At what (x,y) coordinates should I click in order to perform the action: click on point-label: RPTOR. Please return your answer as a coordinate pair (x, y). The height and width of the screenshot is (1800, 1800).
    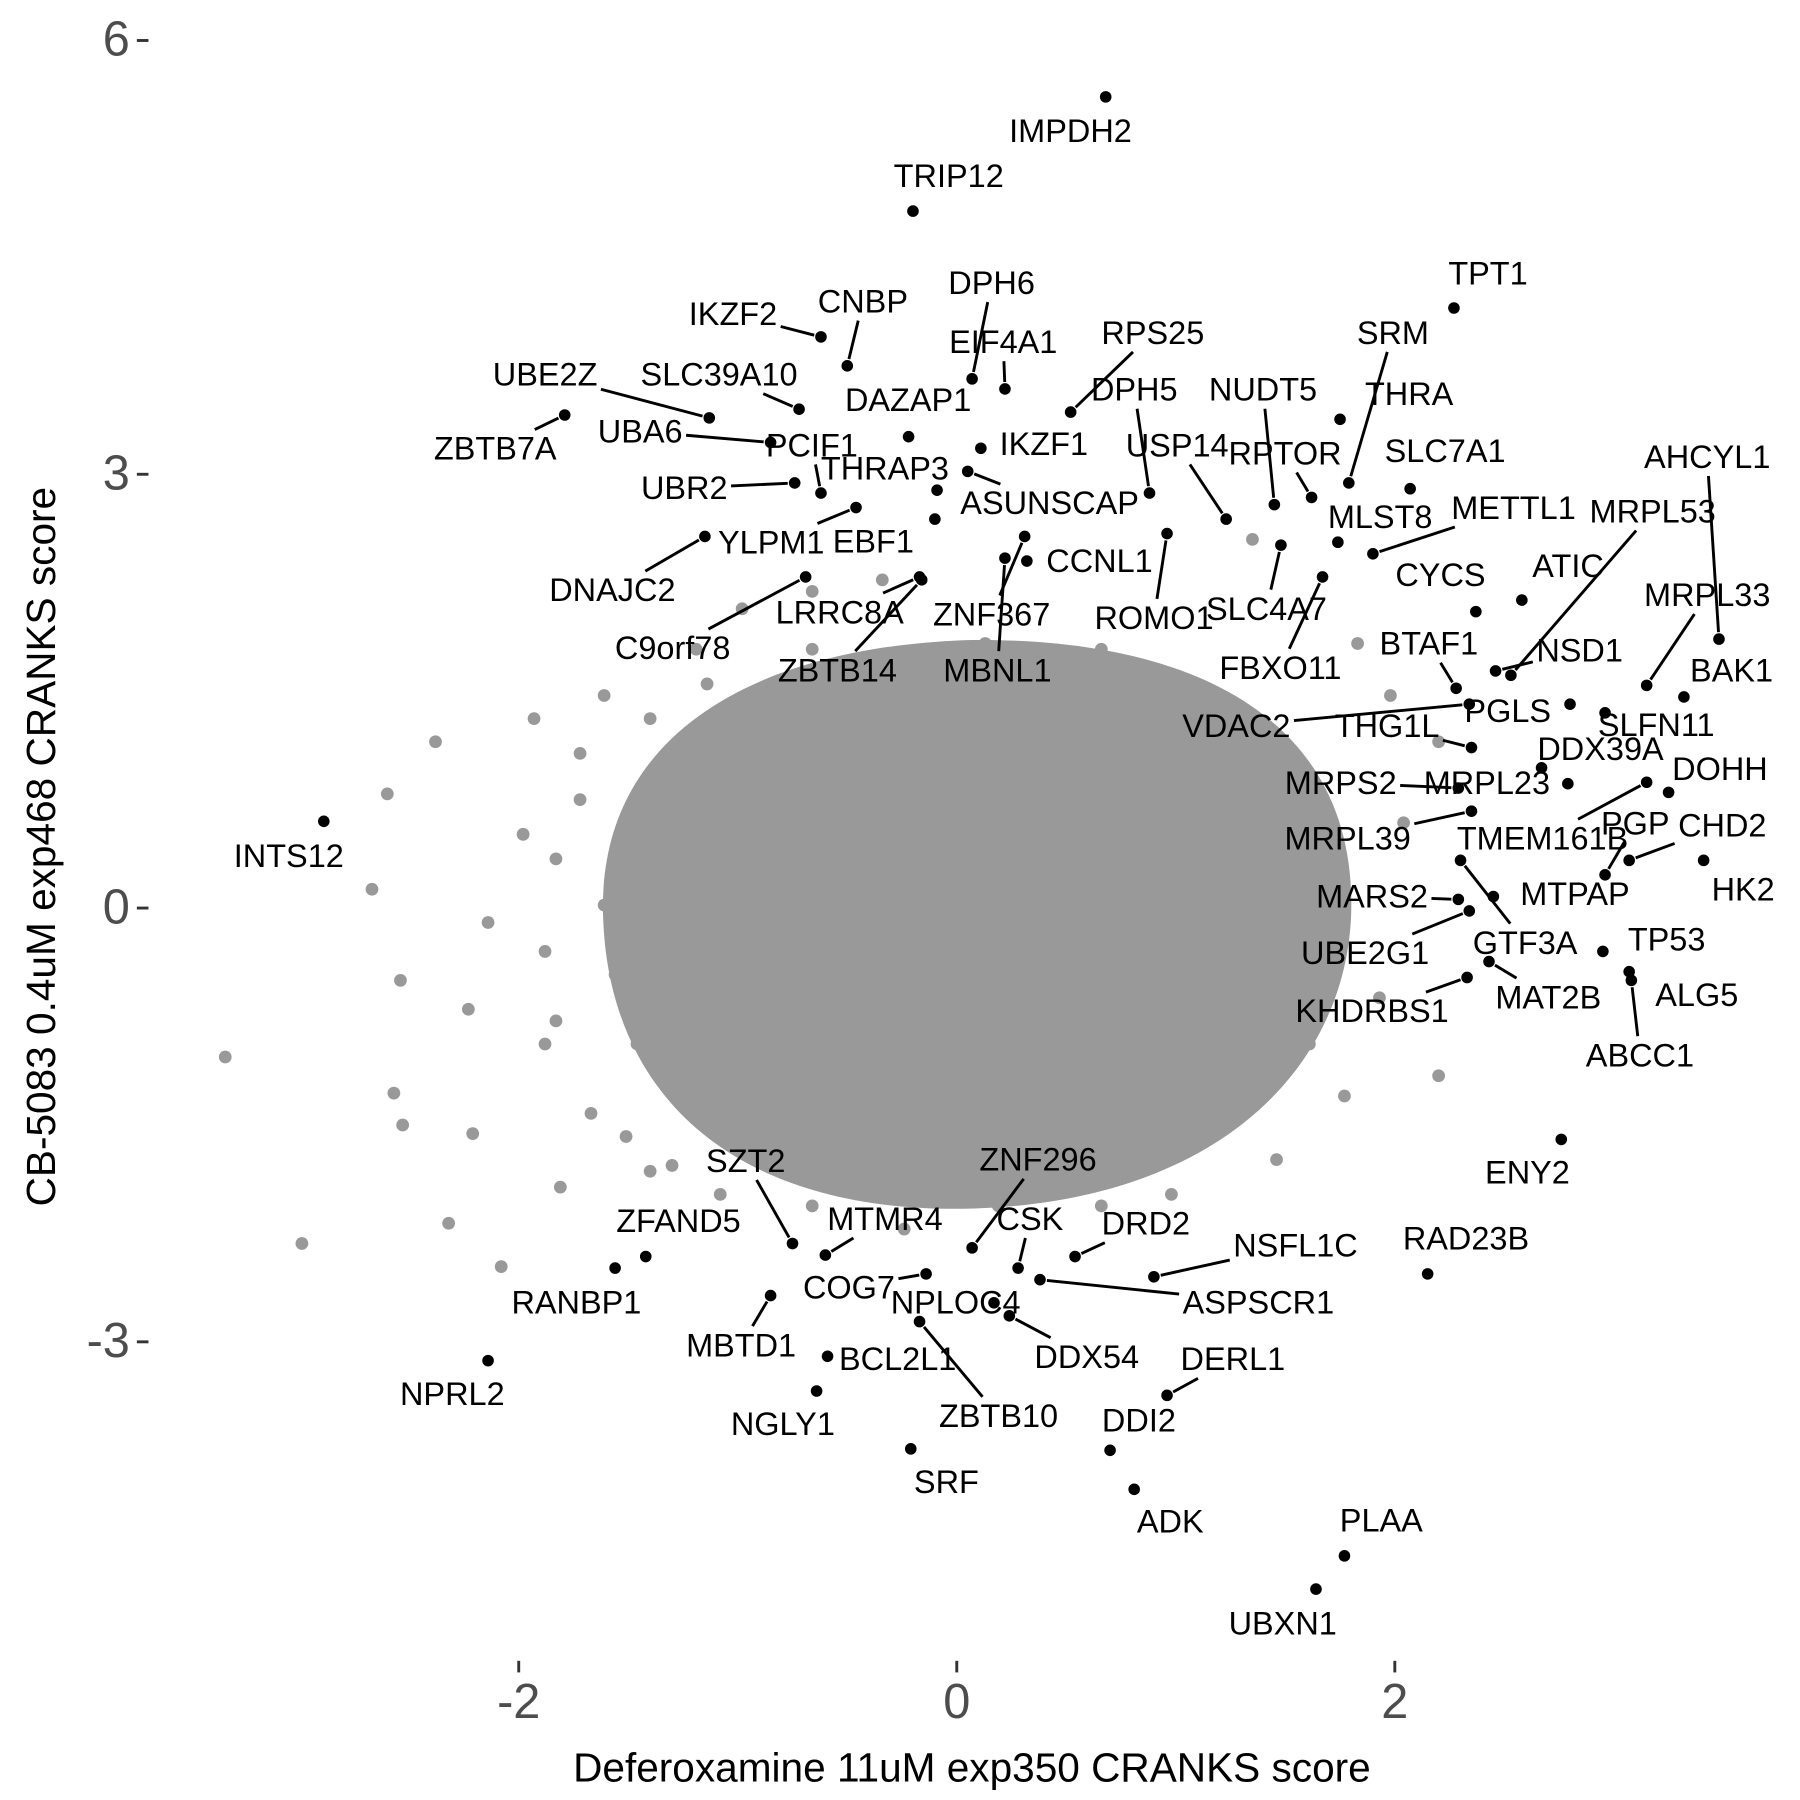
    Looking at the image, I should click on (1285, 453).